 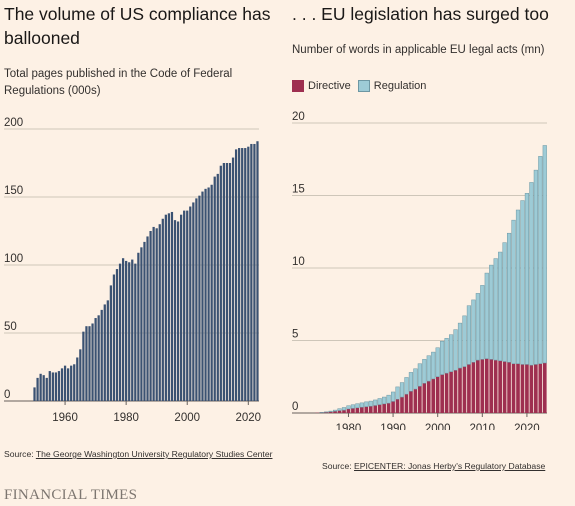 I want to click on y-tick-label-right: 0, so click(x=295, y=407).